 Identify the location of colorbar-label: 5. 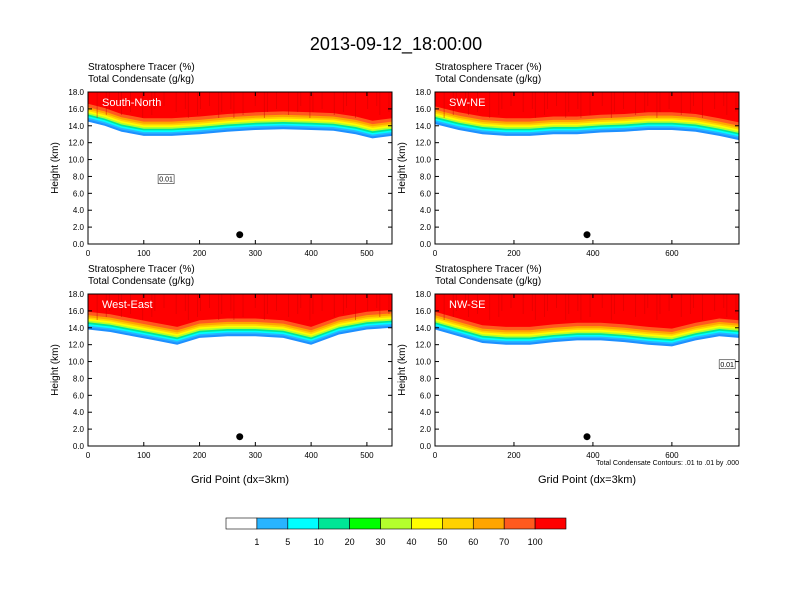
(287, 542).